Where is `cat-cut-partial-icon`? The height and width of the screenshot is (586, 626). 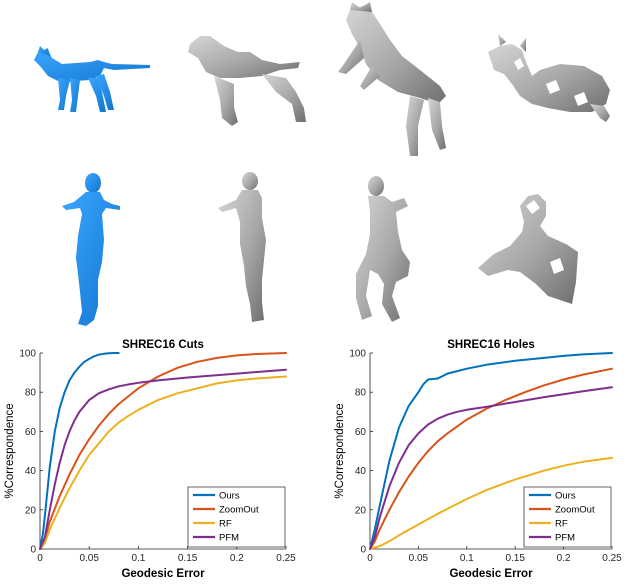 cat-cut-partial-icon is located at coordinates (247, 81).